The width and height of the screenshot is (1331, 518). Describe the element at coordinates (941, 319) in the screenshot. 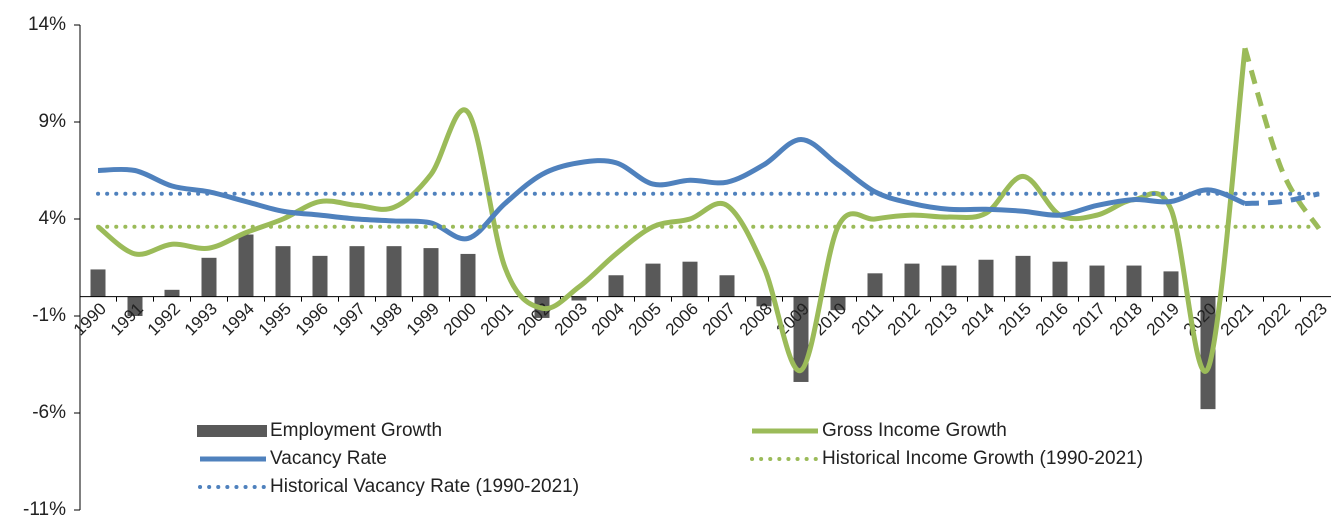

I see `x-tick-label: 2013` at that location.